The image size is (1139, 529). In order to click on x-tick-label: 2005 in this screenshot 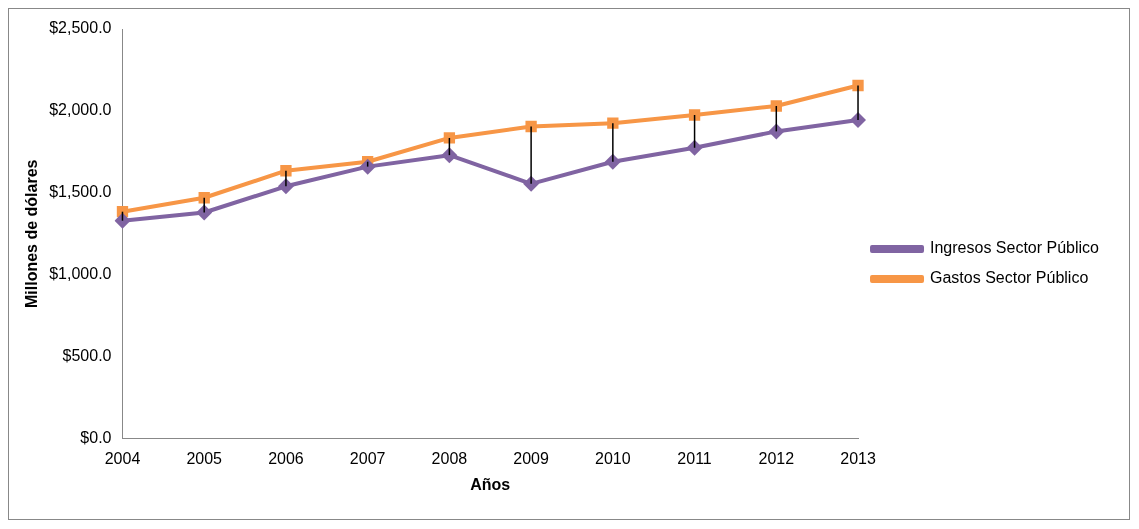, I will do `click(204, 458)`.